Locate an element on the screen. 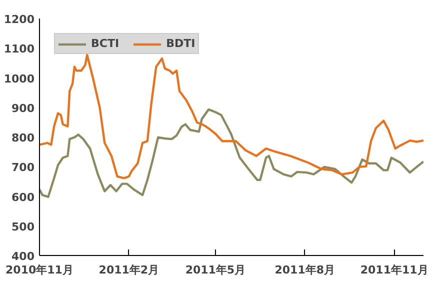 This screenshot has height=281, width=447. y-tick-label: 400 is located at coordinates (23, 256).